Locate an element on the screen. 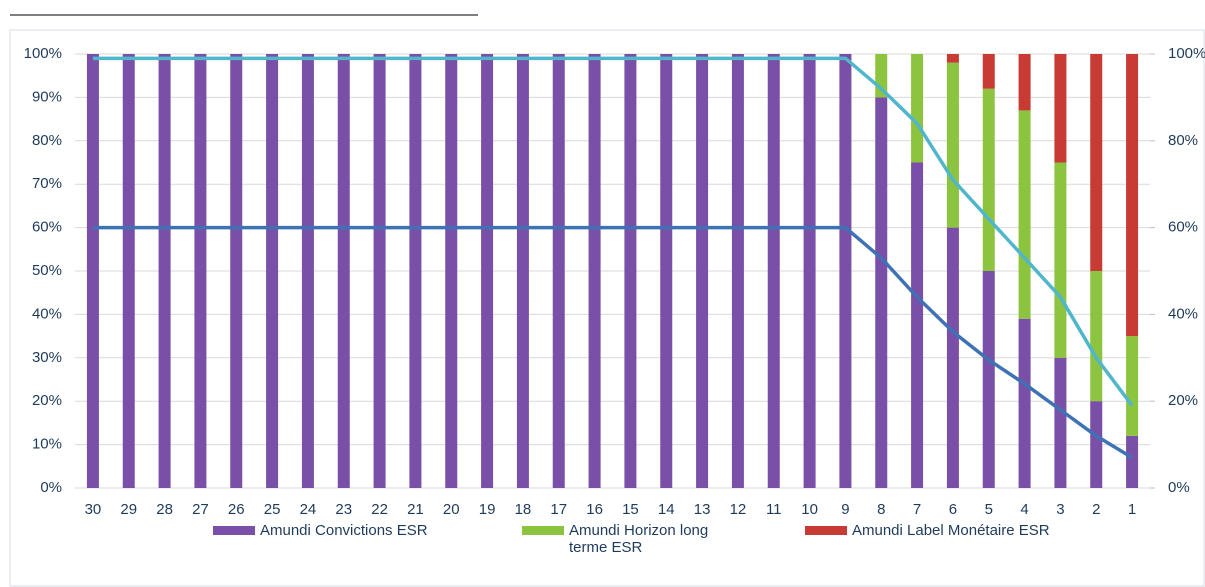 The width and height of the screenshot is (1205, 587). x-tick-label: 19 is located at coordinates (487, 509).